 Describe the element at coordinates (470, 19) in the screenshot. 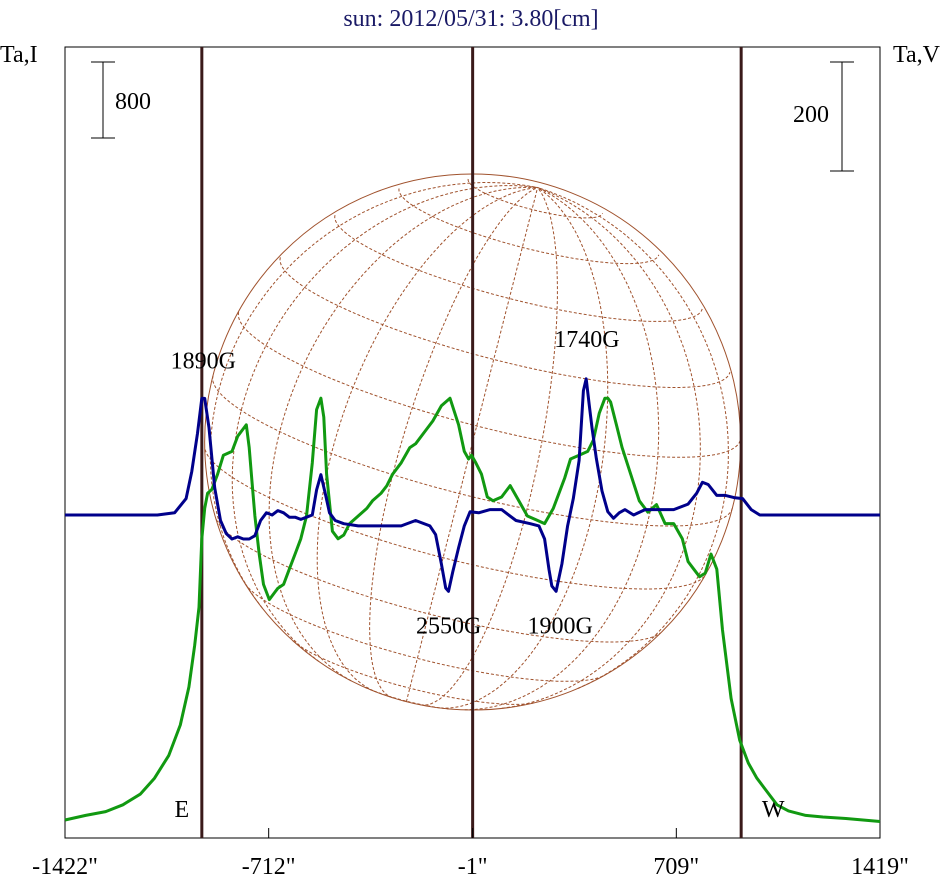

I see `chart-title: sun: 2012/05/31: 3.80[cm]` at that location.